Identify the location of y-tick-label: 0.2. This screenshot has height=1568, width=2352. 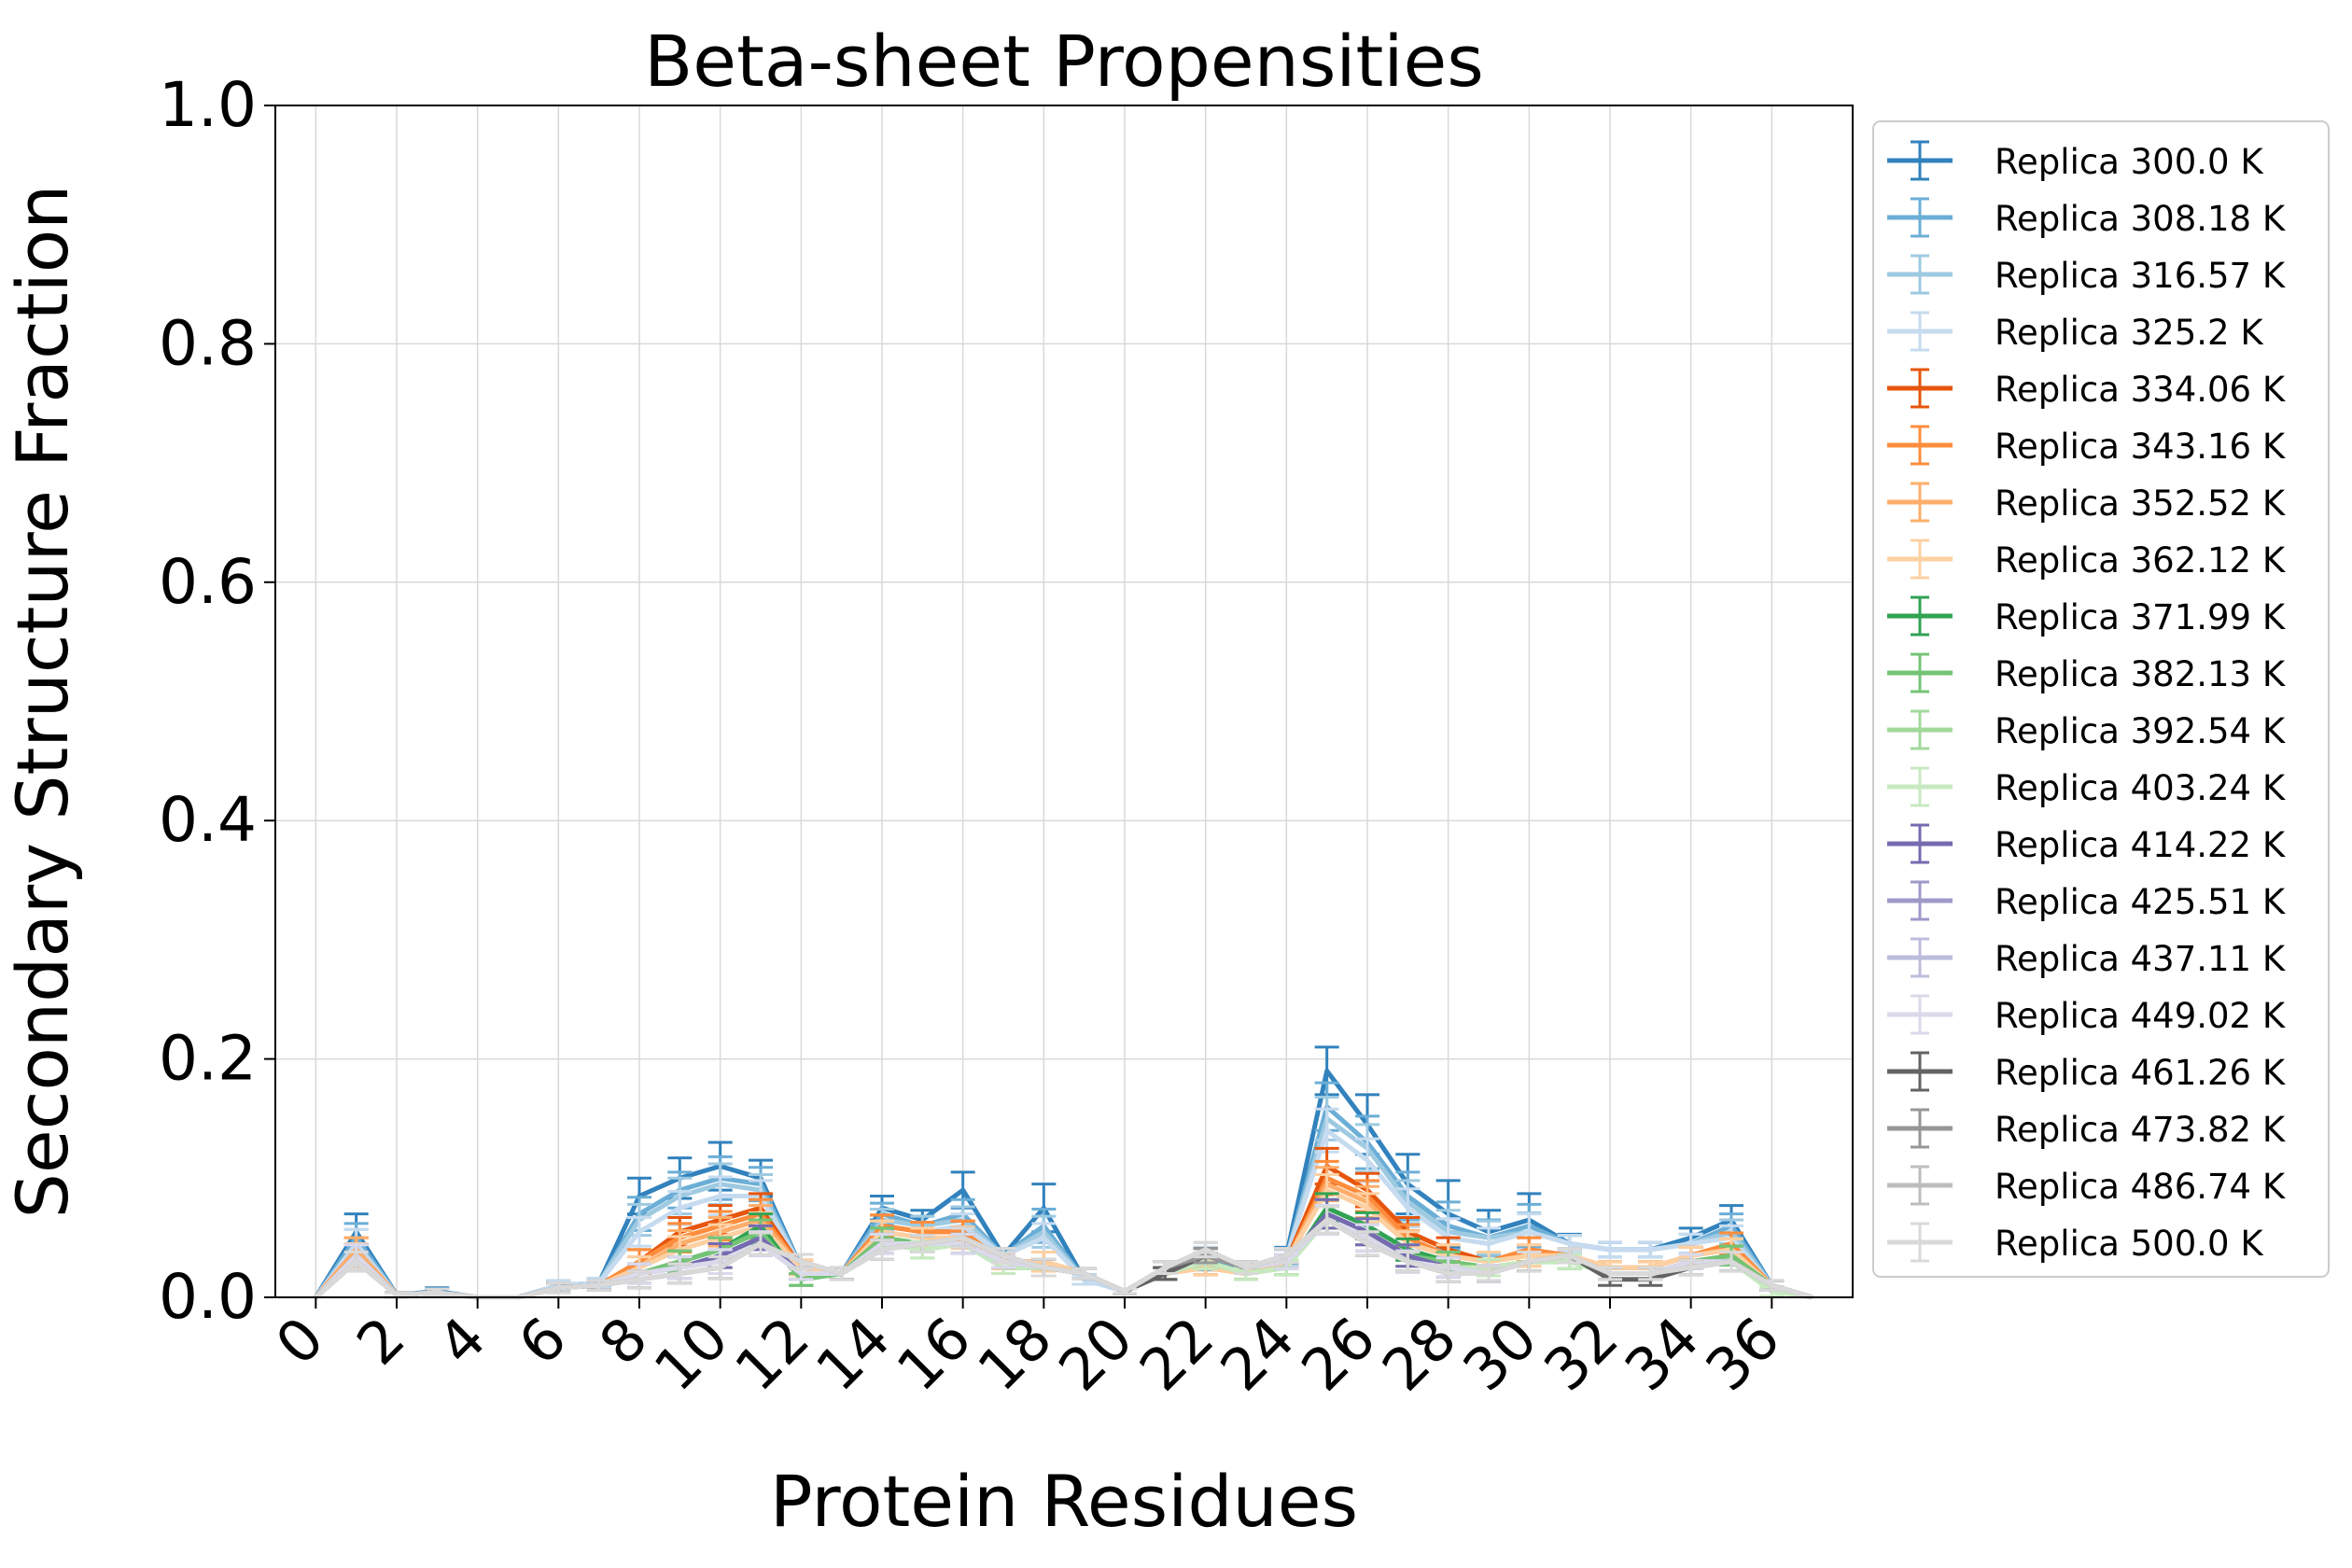
(208, 1059).